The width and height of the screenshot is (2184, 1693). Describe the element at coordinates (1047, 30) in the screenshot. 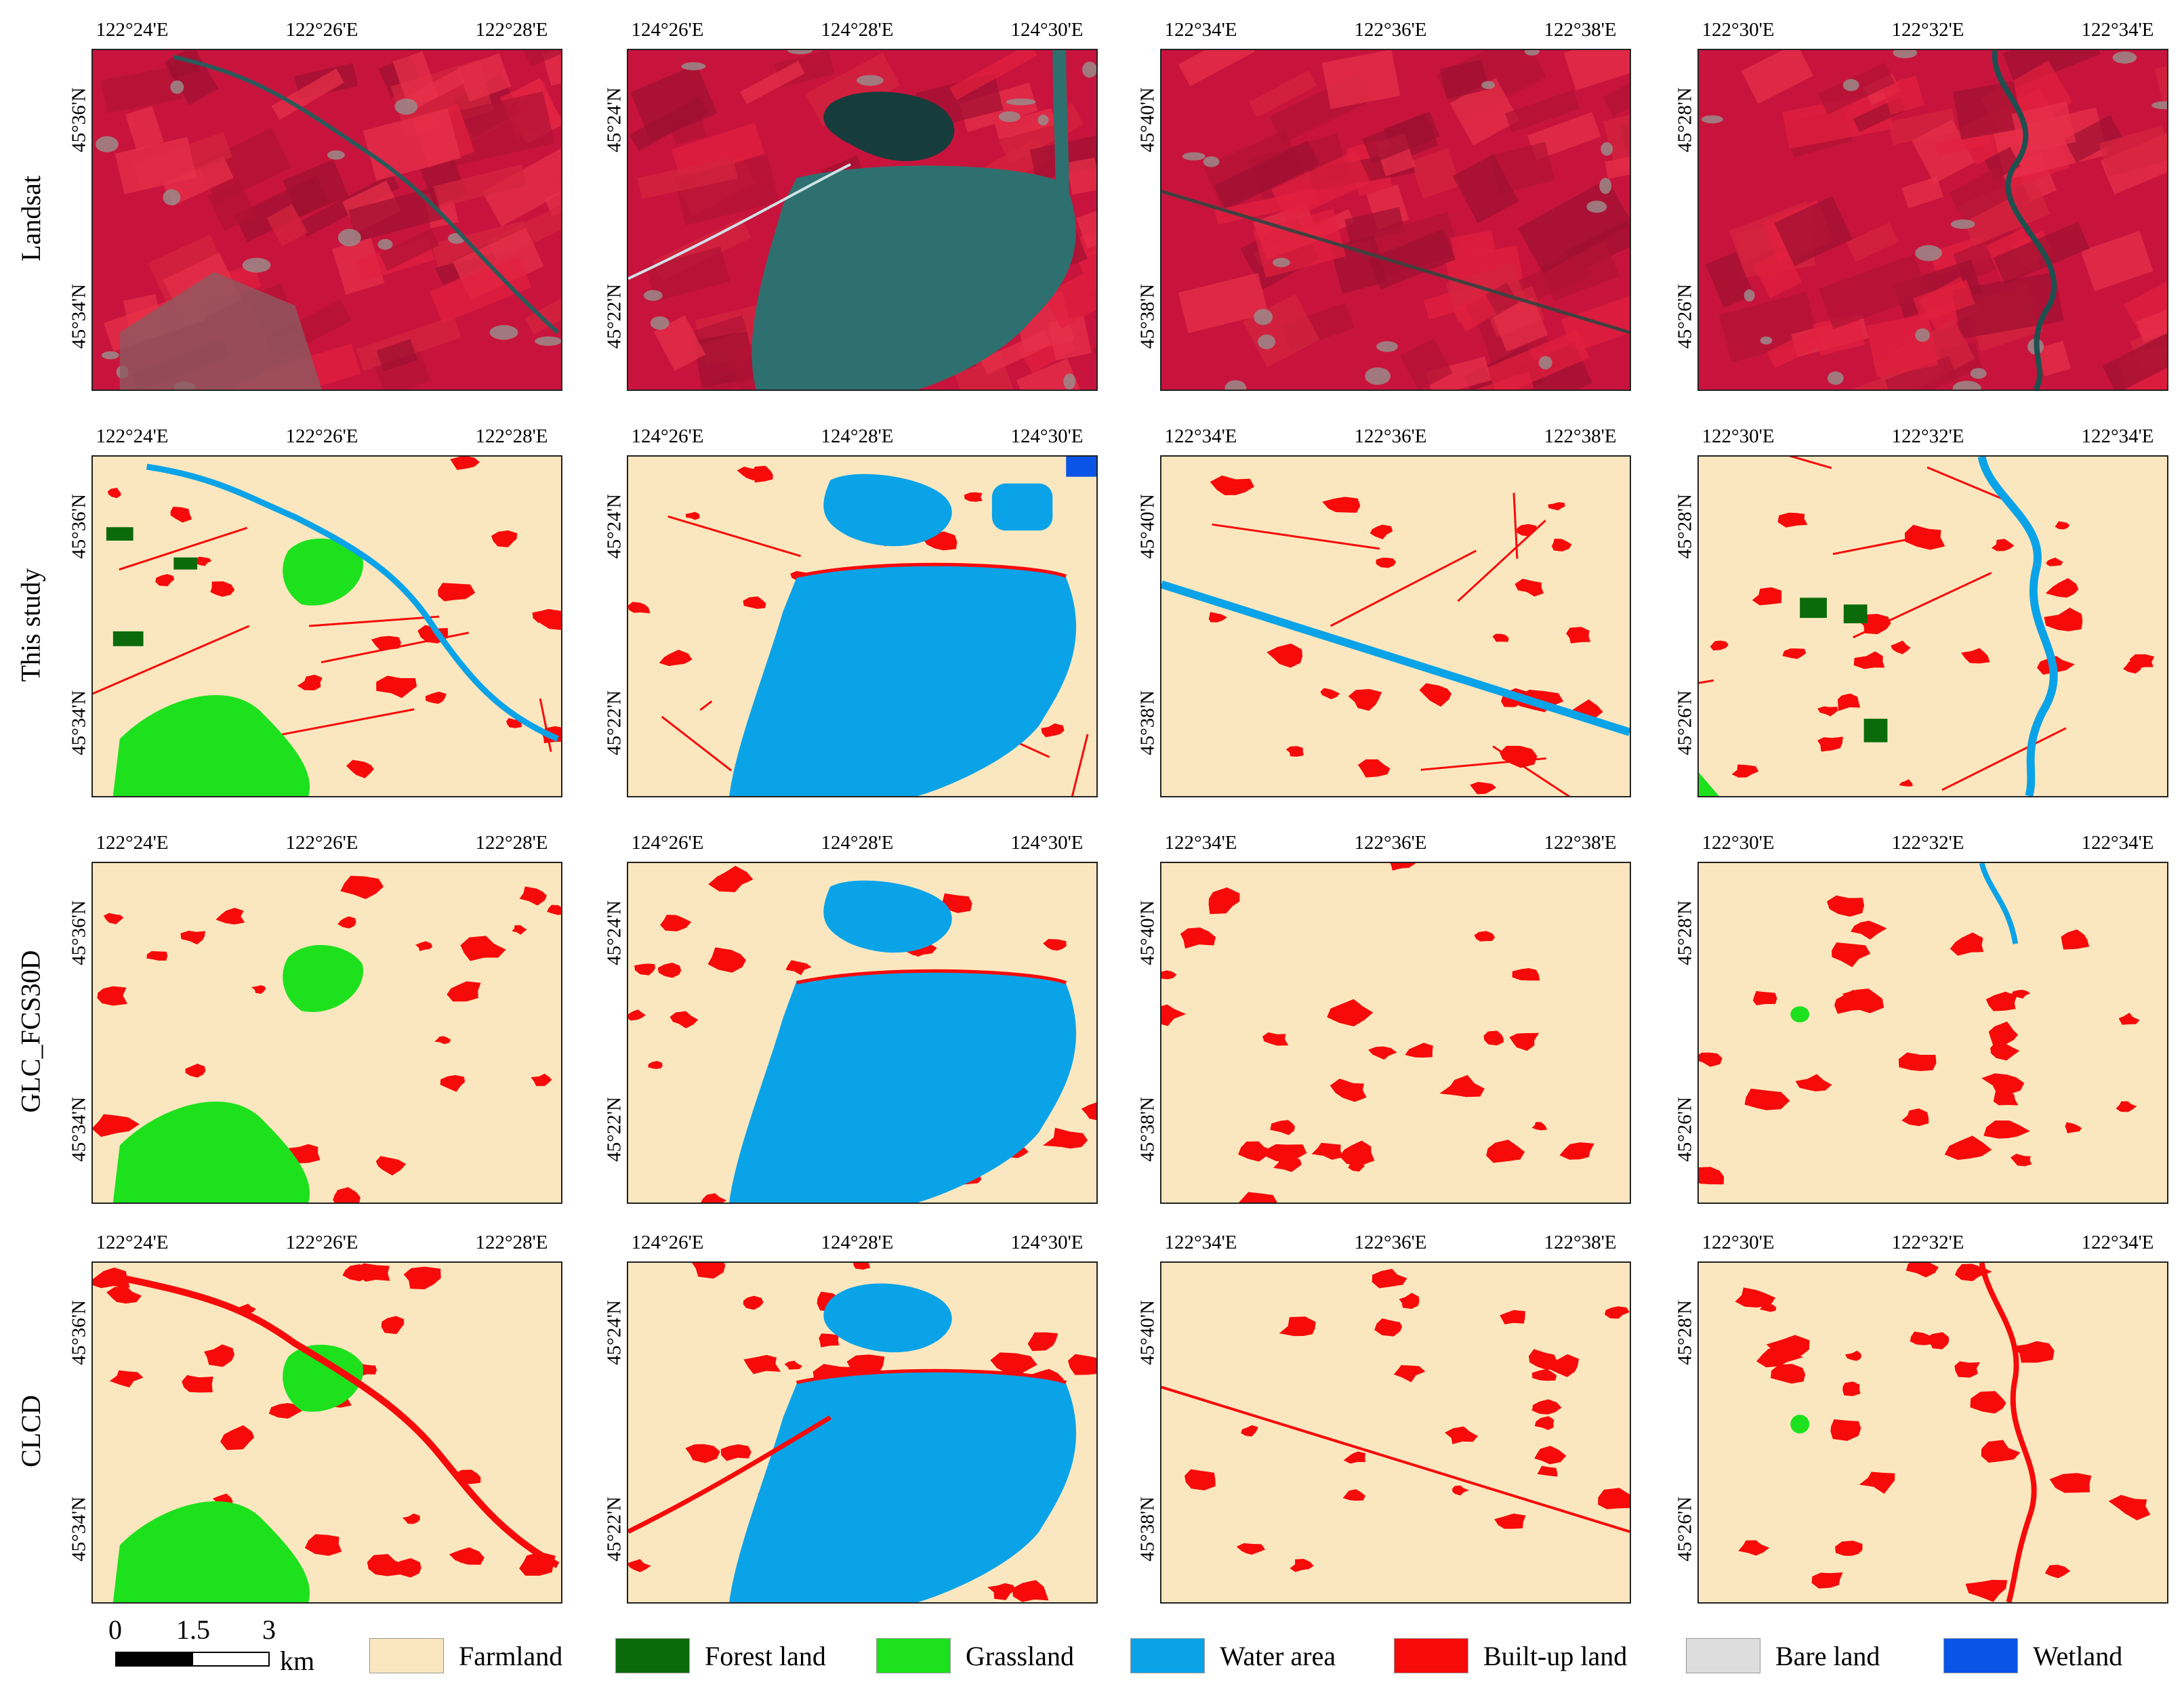

I see `lon-tick-label: 124°30'E` at that location.